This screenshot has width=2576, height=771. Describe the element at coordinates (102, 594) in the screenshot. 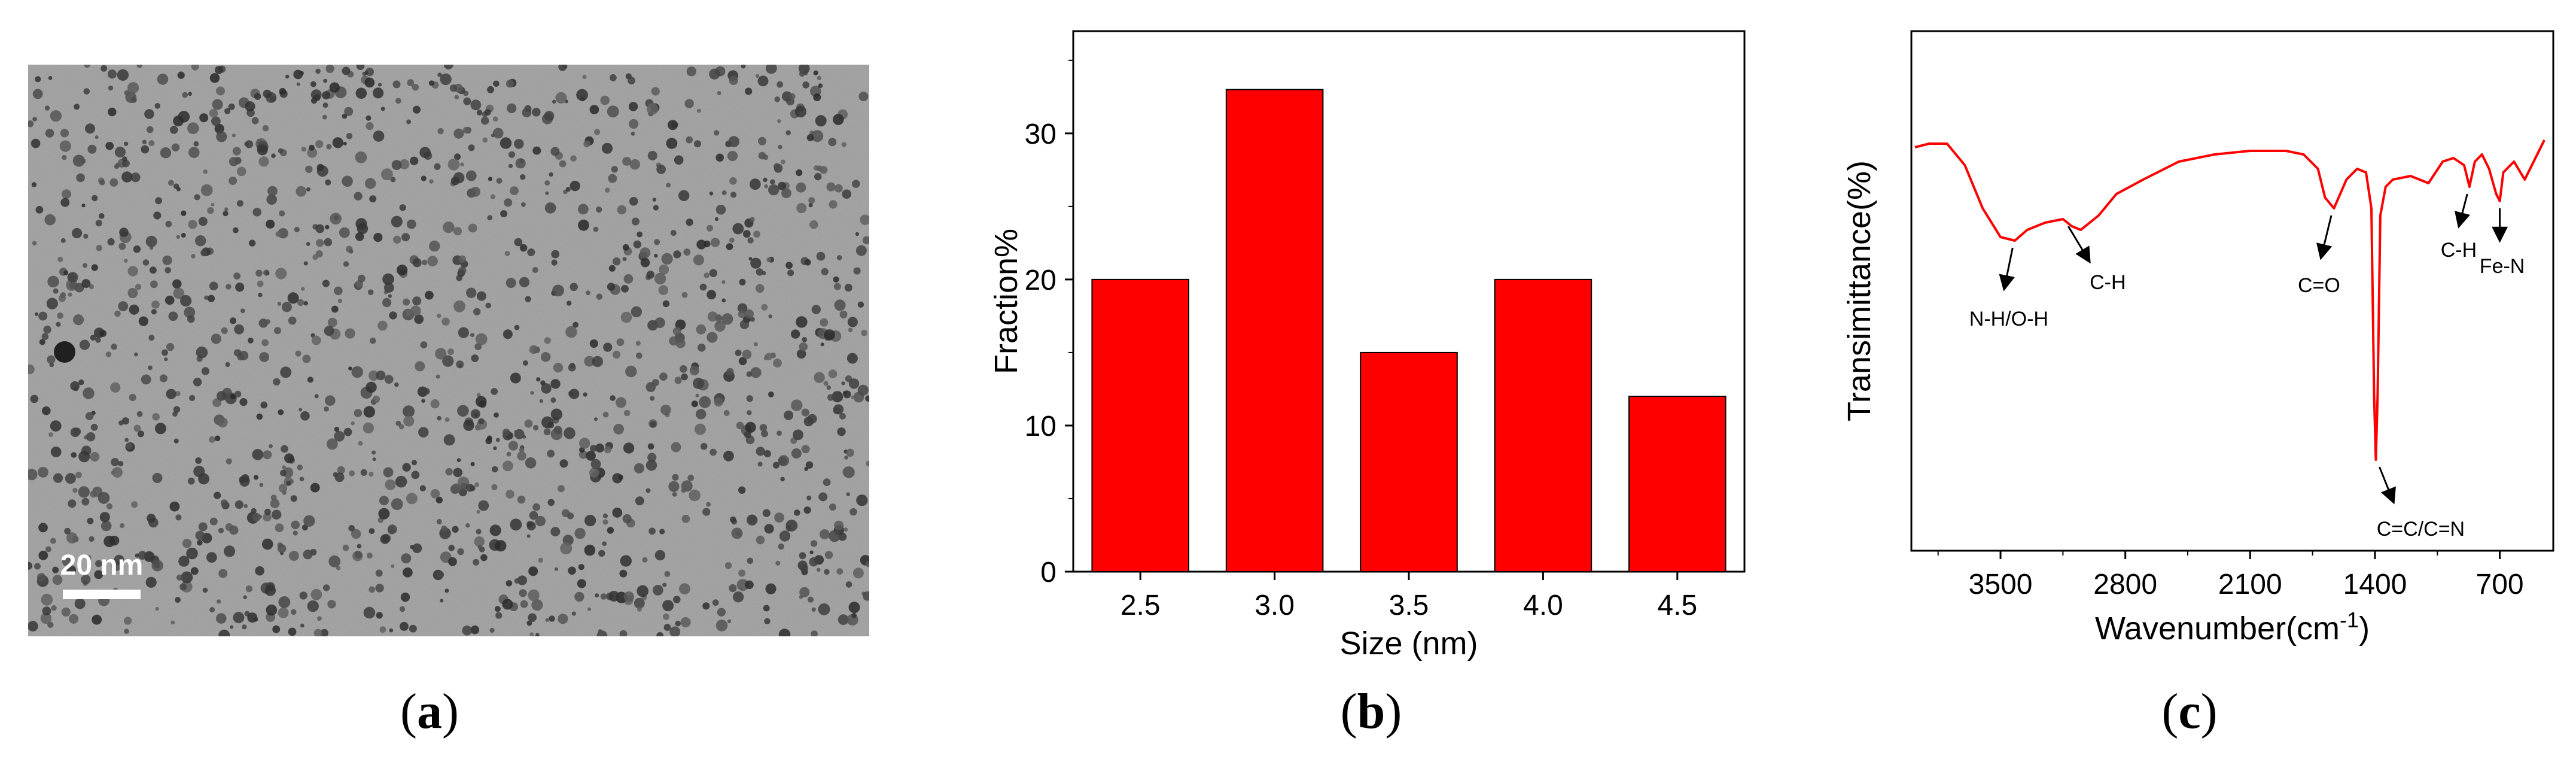

I see `scale-bar` at that location.